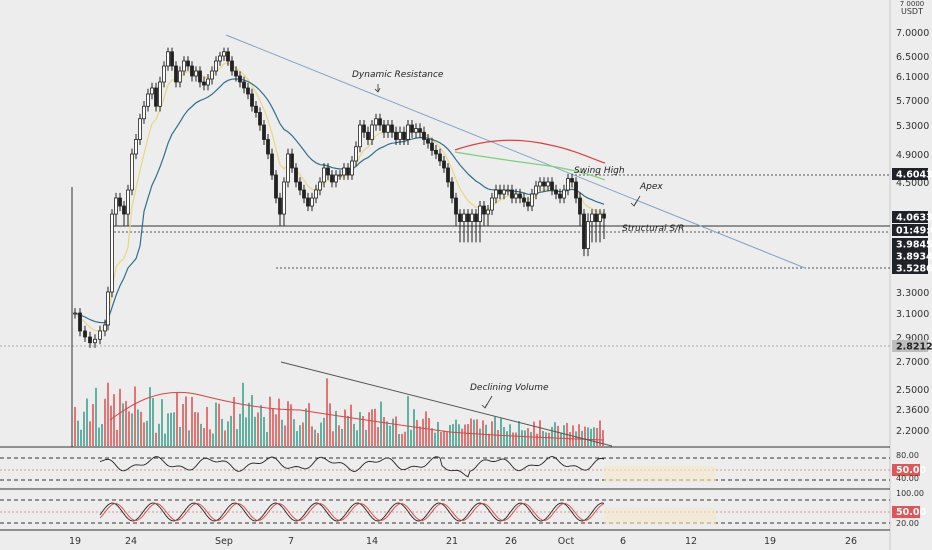 The height and width of the screenshot is (550, 932). Describe the element at coordinates (912, 362) in the screenshot. I see `y-tick-label: 2.7000` at that location.